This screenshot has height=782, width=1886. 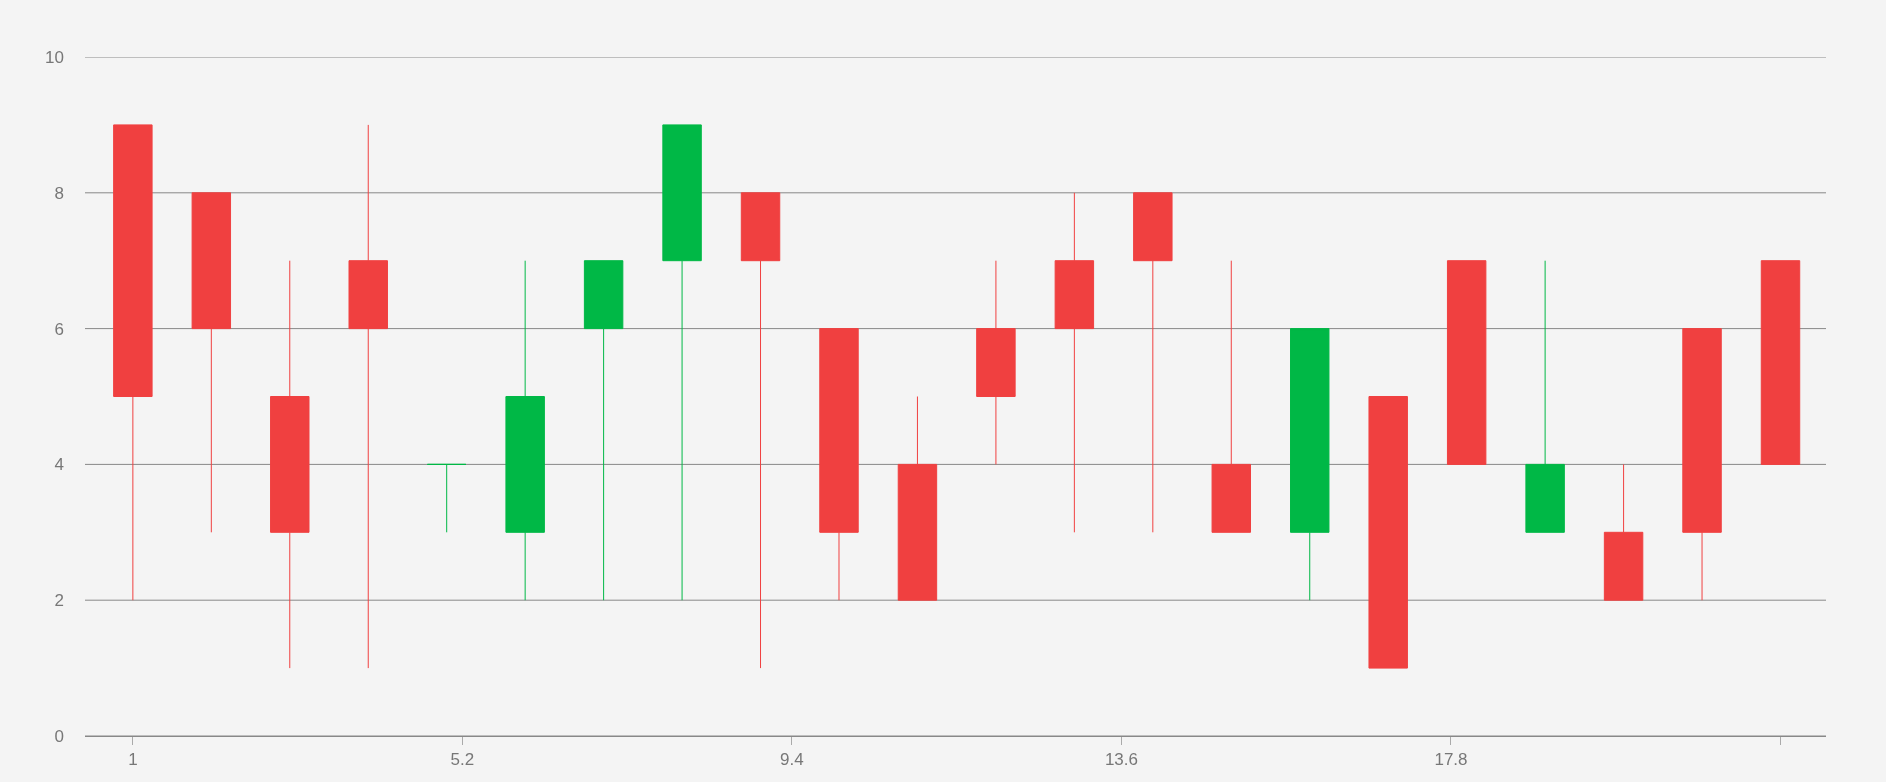 What do you see at coordinates (59, 736) in the screenshot?
I see `y-tick-label: 0` at bounding box center [59, 736].